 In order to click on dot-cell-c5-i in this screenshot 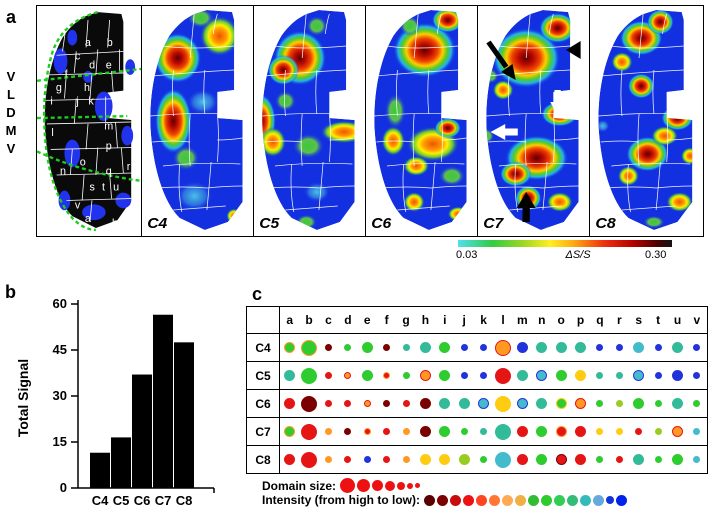, I will do `click(444, 375)`.